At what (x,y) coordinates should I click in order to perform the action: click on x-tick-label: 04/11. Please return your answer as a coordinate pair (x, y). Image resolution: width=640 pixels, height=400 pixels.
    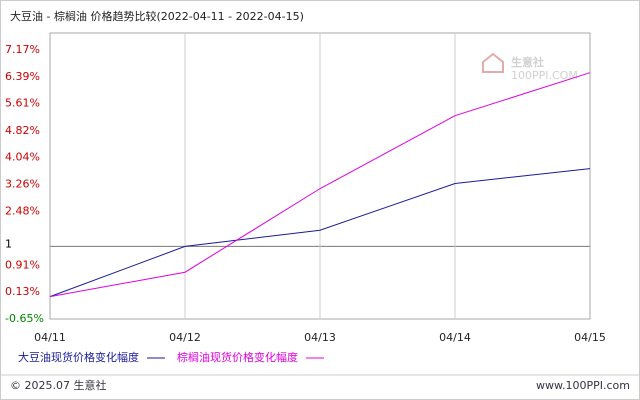
    Looking at the image, I should click on (50, 337).